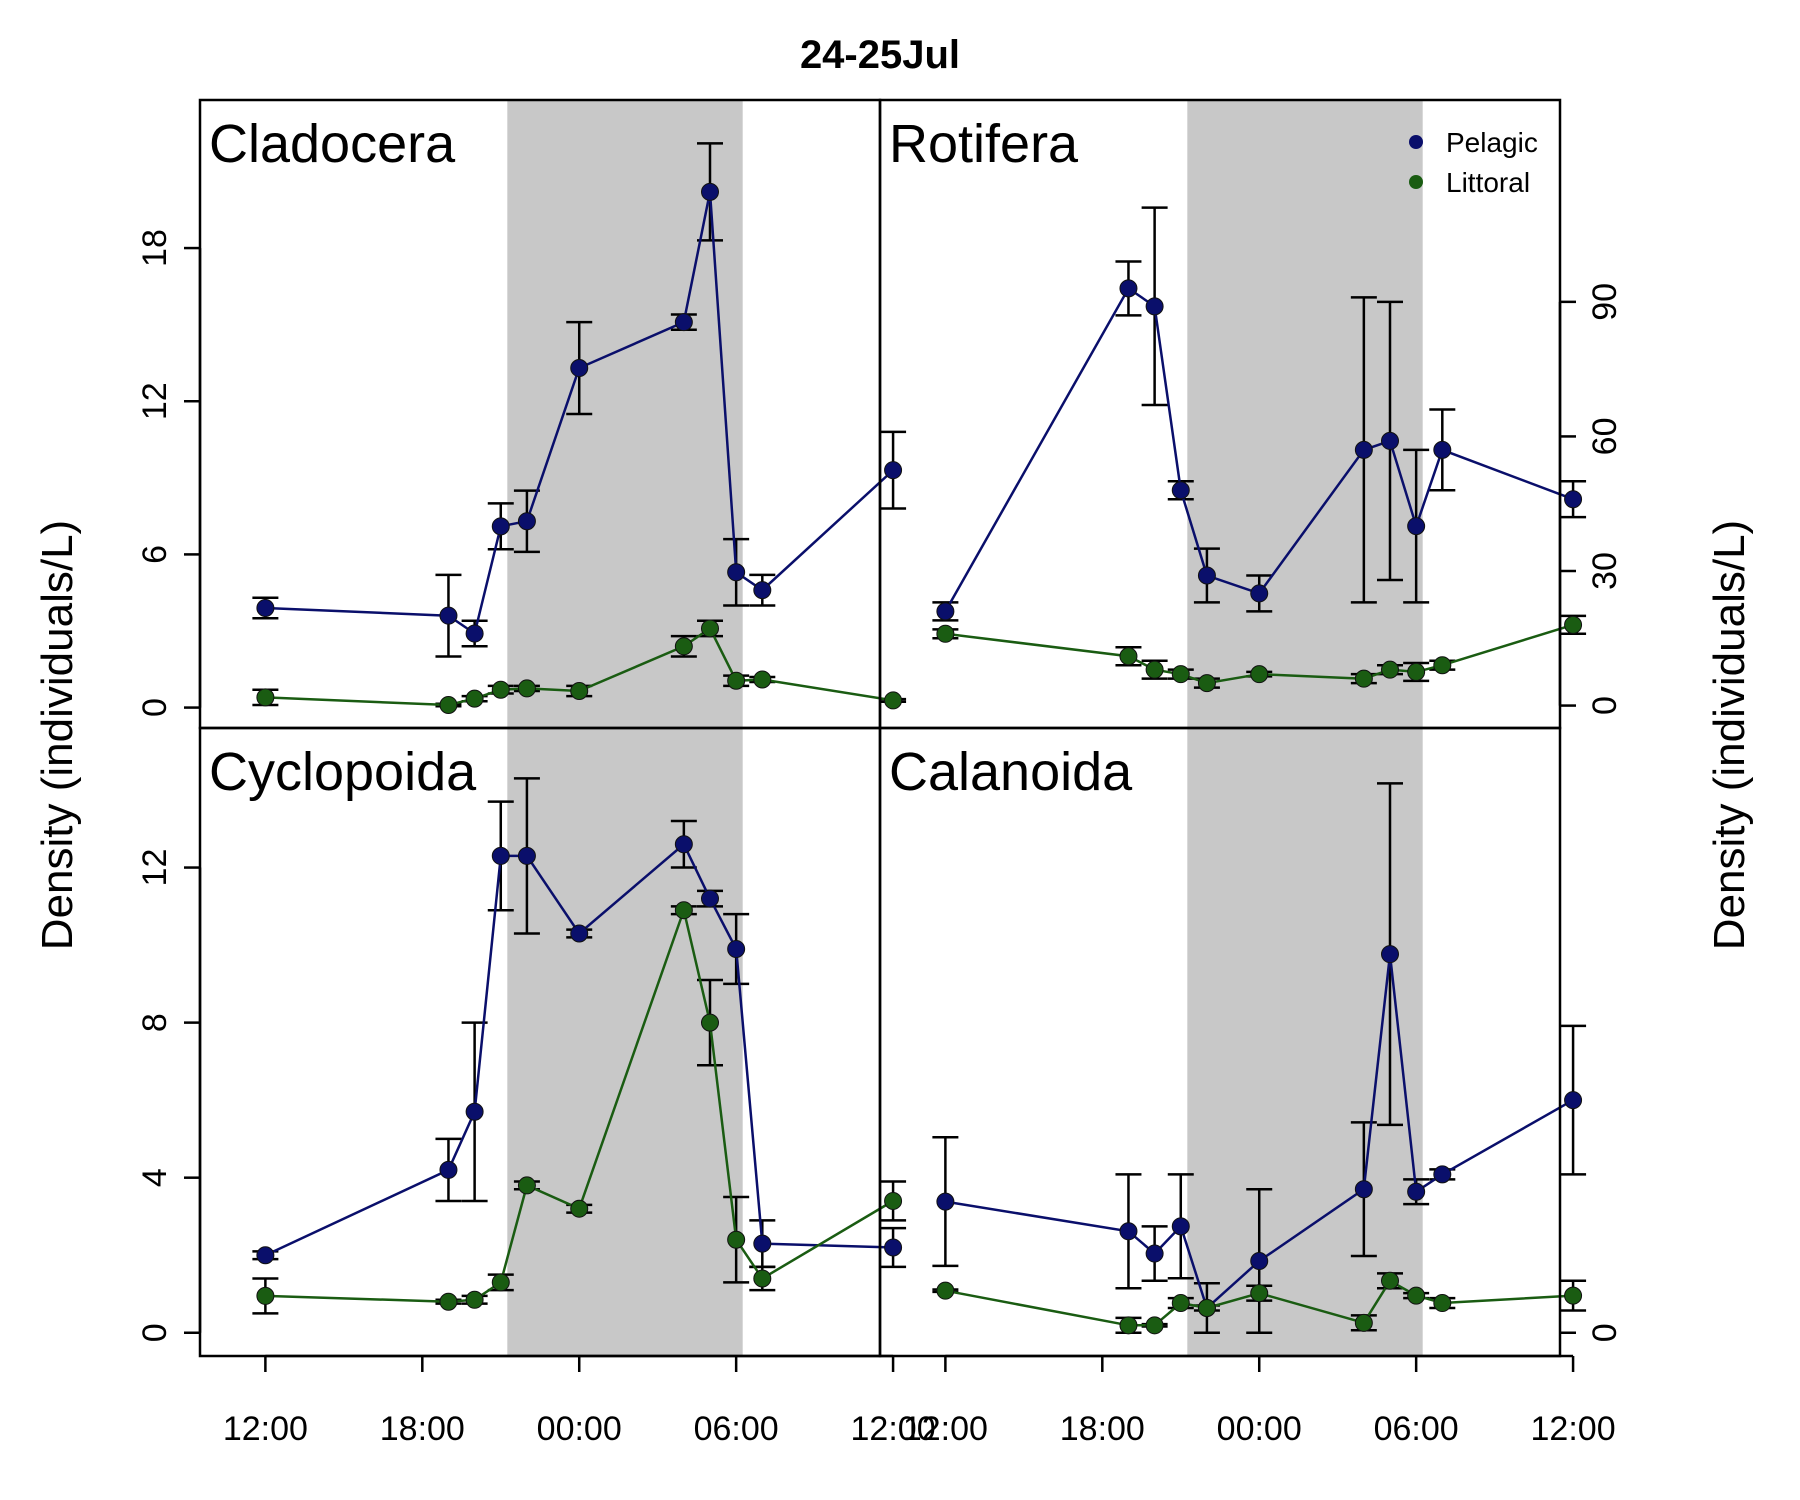 The width and height of the screenshot is (1800, 1500). Describe the element at coordinates (1605, 302) in the screenshot. I see `y-tick-label: 90` at that location.